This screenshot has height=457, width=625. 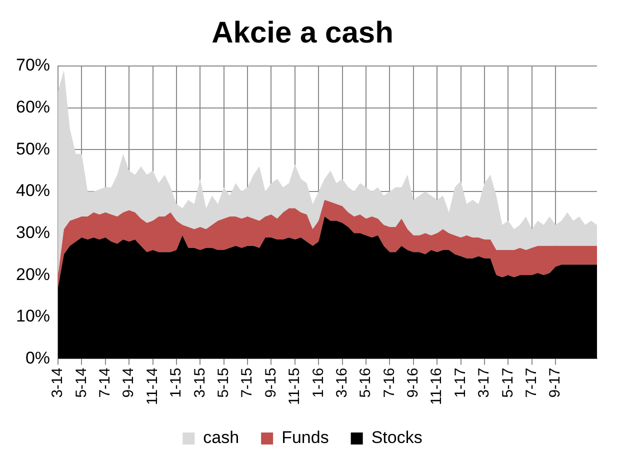 I want to click on y-tick-label: 10%, so click(x=33, y=316).